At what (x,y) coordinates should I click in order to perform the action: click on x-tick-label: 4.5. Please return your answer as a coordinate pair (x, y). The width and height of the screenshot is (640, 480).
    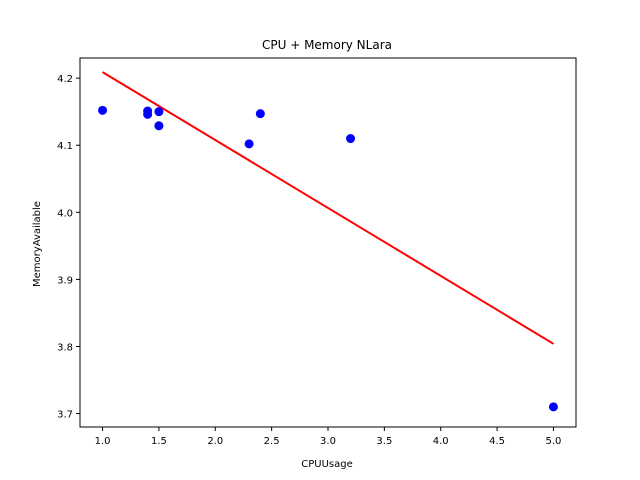
    Looking at the image, I should click on (497, 441).